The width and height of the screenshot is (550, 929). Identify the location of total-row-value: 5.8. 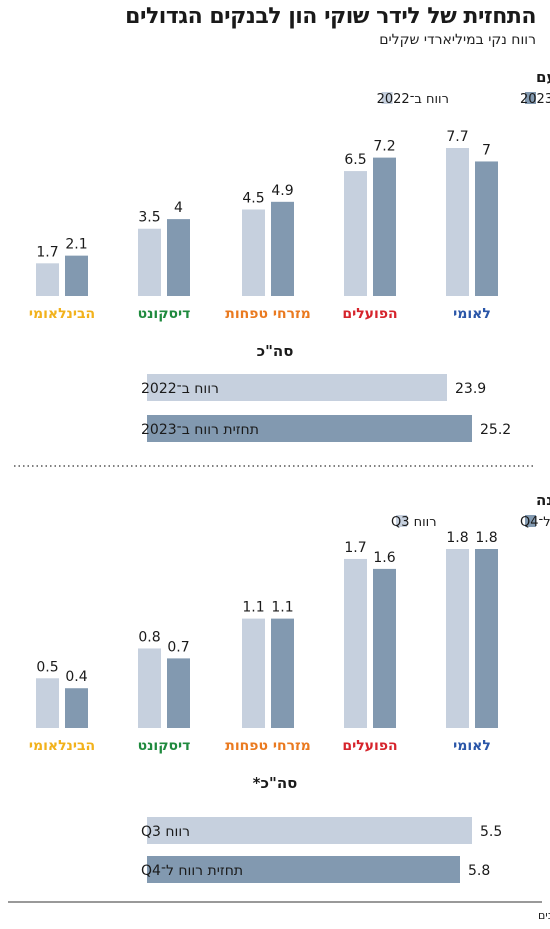
(479, 871).